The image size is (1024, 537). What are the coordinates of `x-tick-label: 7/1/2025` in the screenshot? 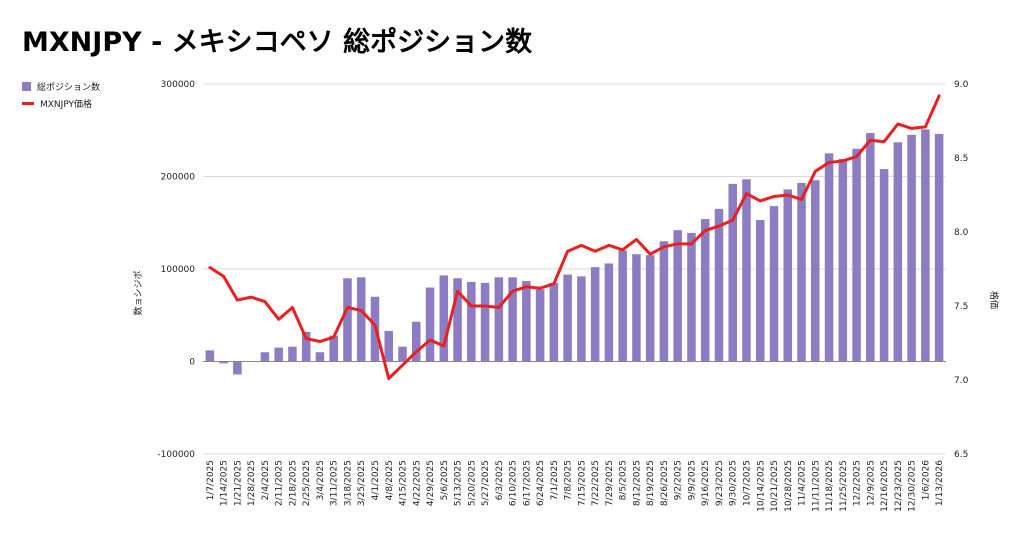 It's located at (555, 480).